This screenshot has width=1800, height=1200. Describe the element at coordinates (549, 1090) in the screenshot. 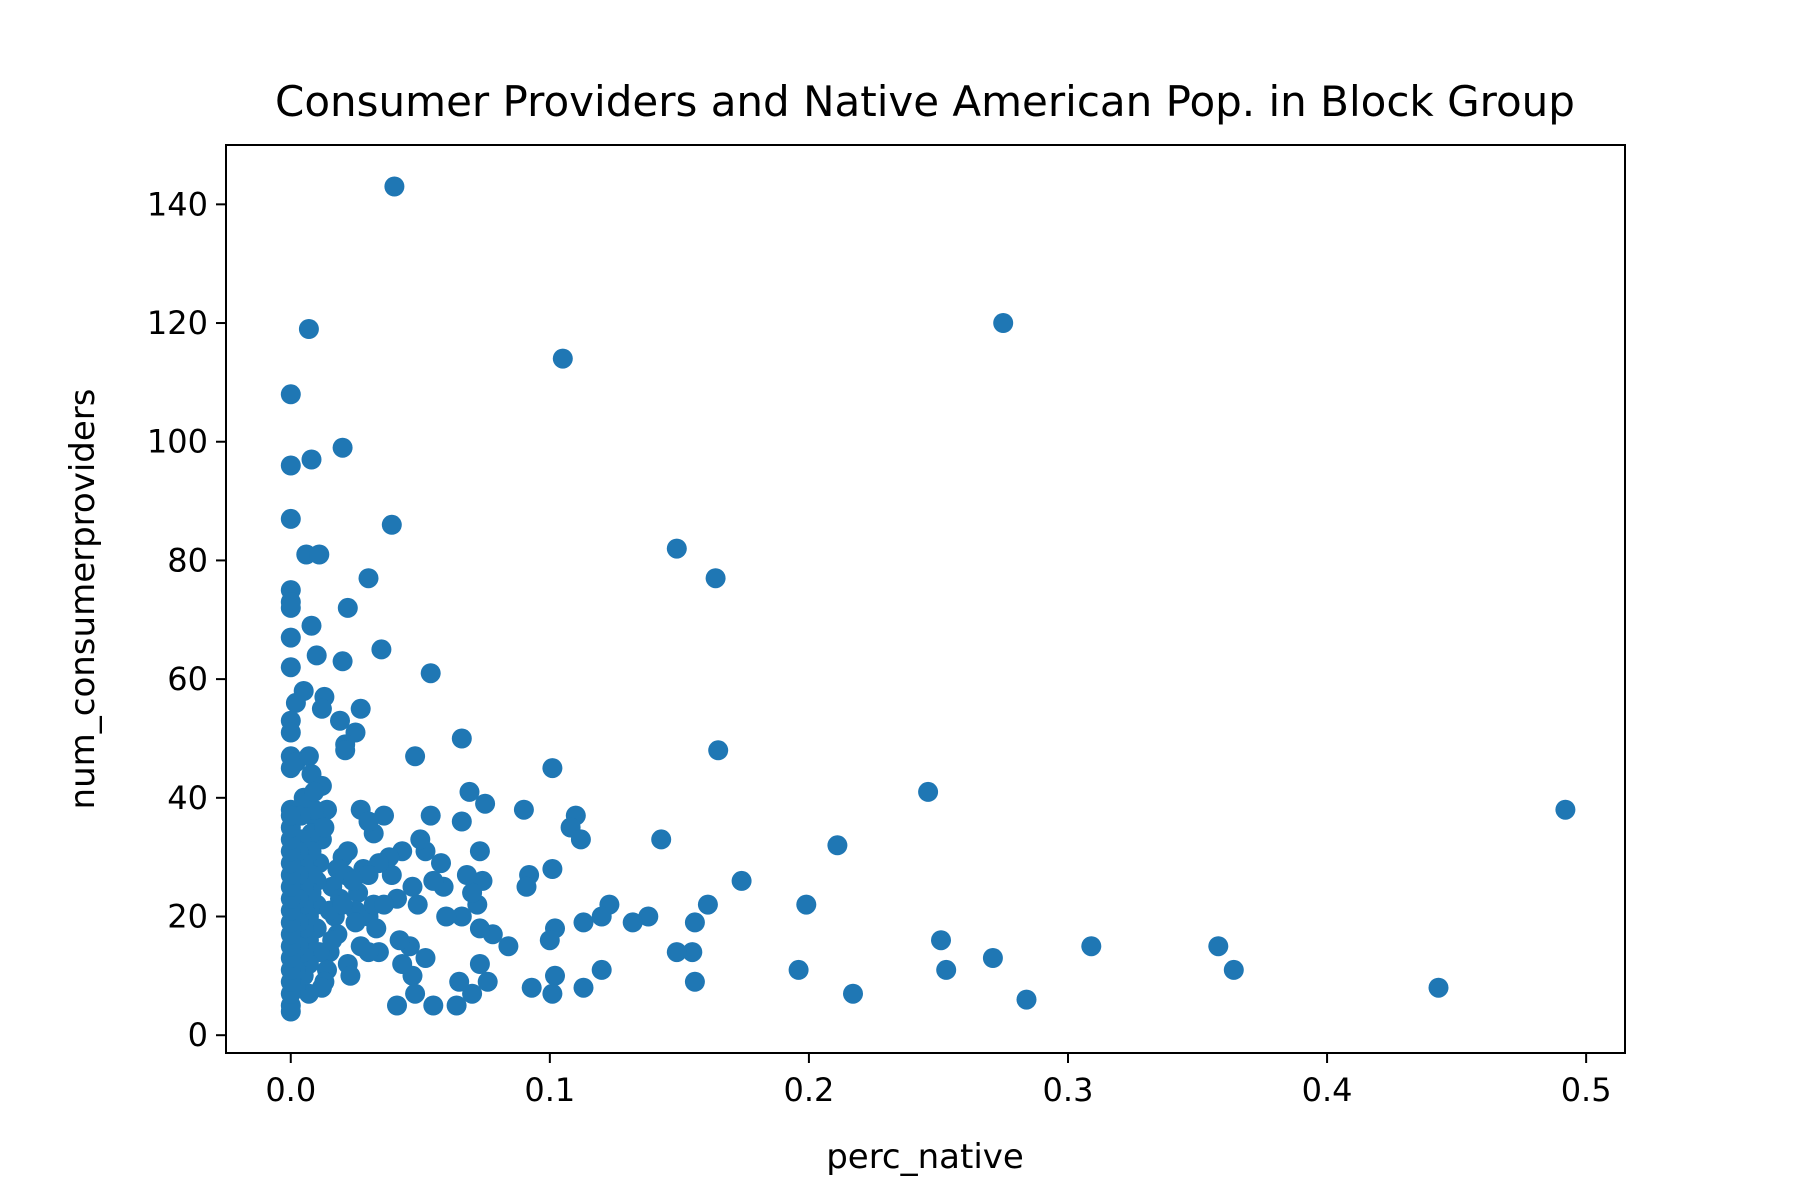

I see `x-tick-label: 0.1` at that location.